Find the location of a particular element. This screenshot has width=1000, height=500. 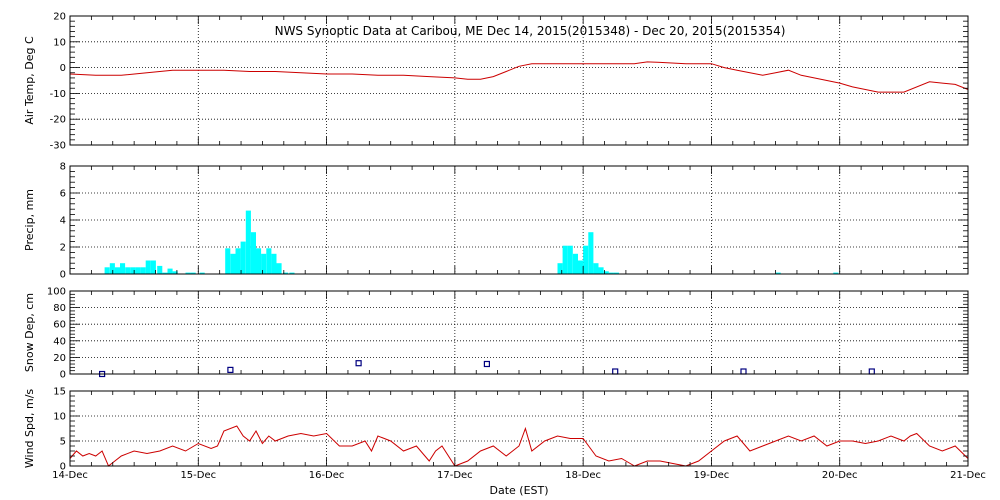

y-axis-label: Wind Spd, m/s is located at coordinates (29, 429).